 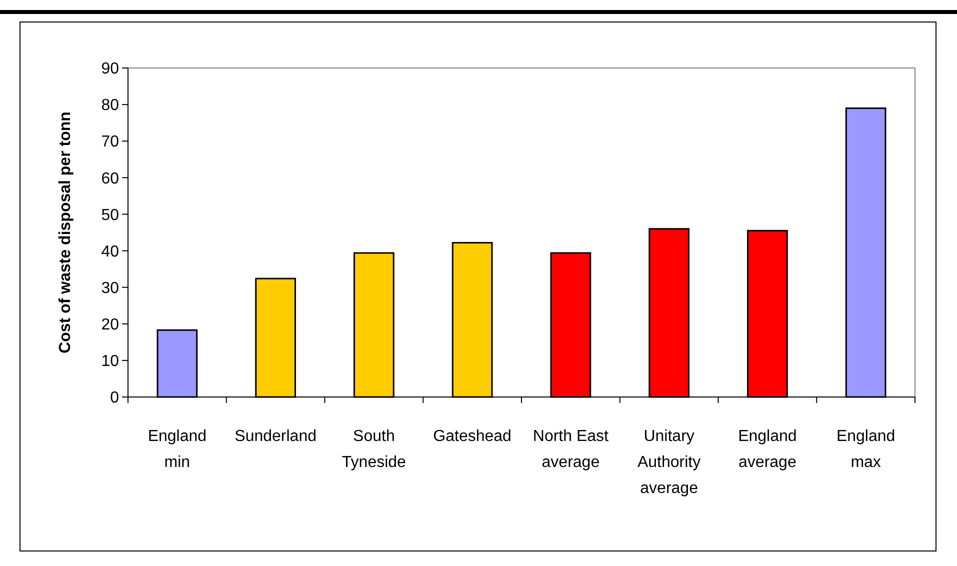 What do you see at coordinates (866, 449) in the screenshot?
I see `x-tick-label: England max` at bounding box center [866, 449].